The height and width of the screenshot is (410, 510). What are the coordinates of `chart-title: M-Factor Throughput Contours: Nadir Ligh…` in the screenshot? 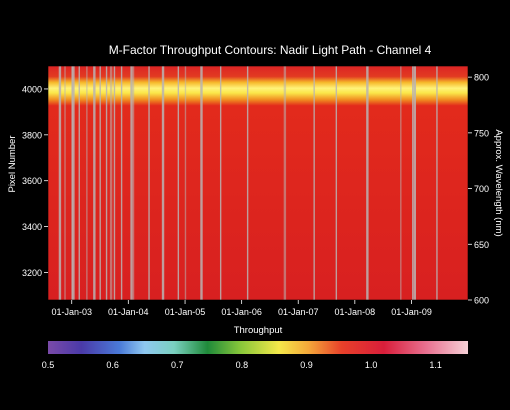 It's located at (270, 50).